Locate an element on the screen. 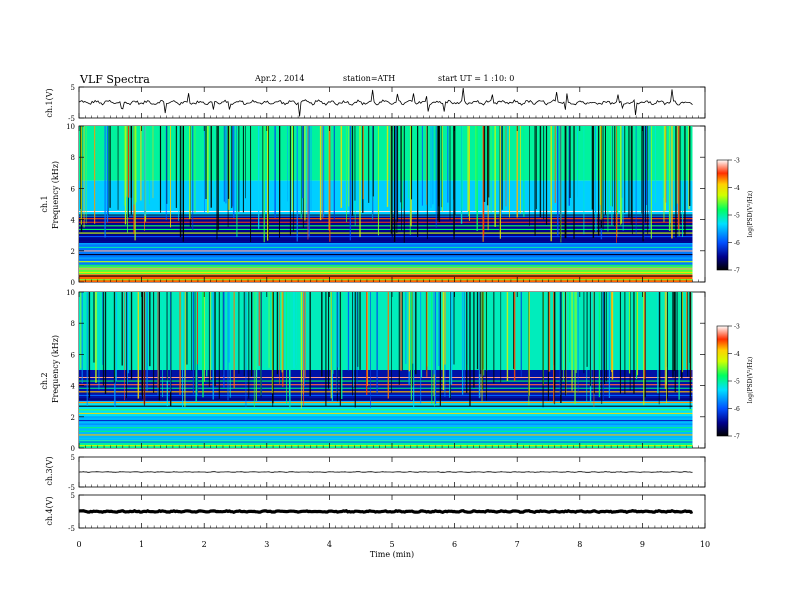 This screenshot has width=792, height=612. ch4-waveform-ylabel: ch.4(V) is located at coordinates (49, 510).